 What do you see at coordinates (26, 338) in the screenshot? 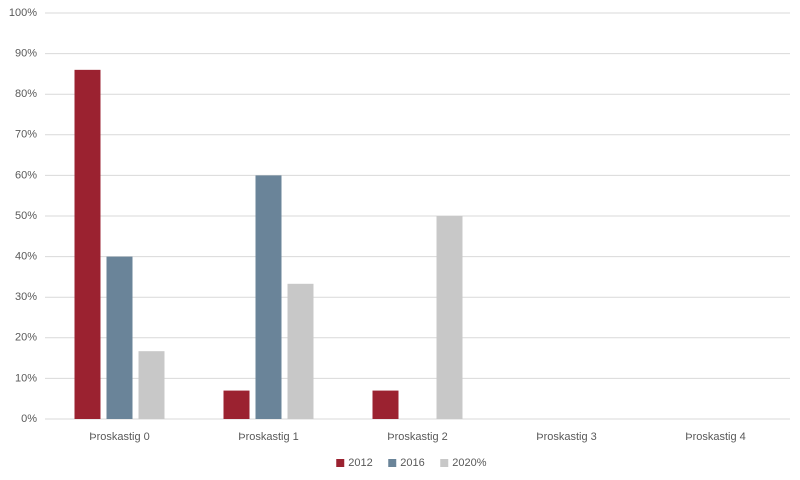
I see `y-tick-label: 20%` at bounding box center [26, 338].